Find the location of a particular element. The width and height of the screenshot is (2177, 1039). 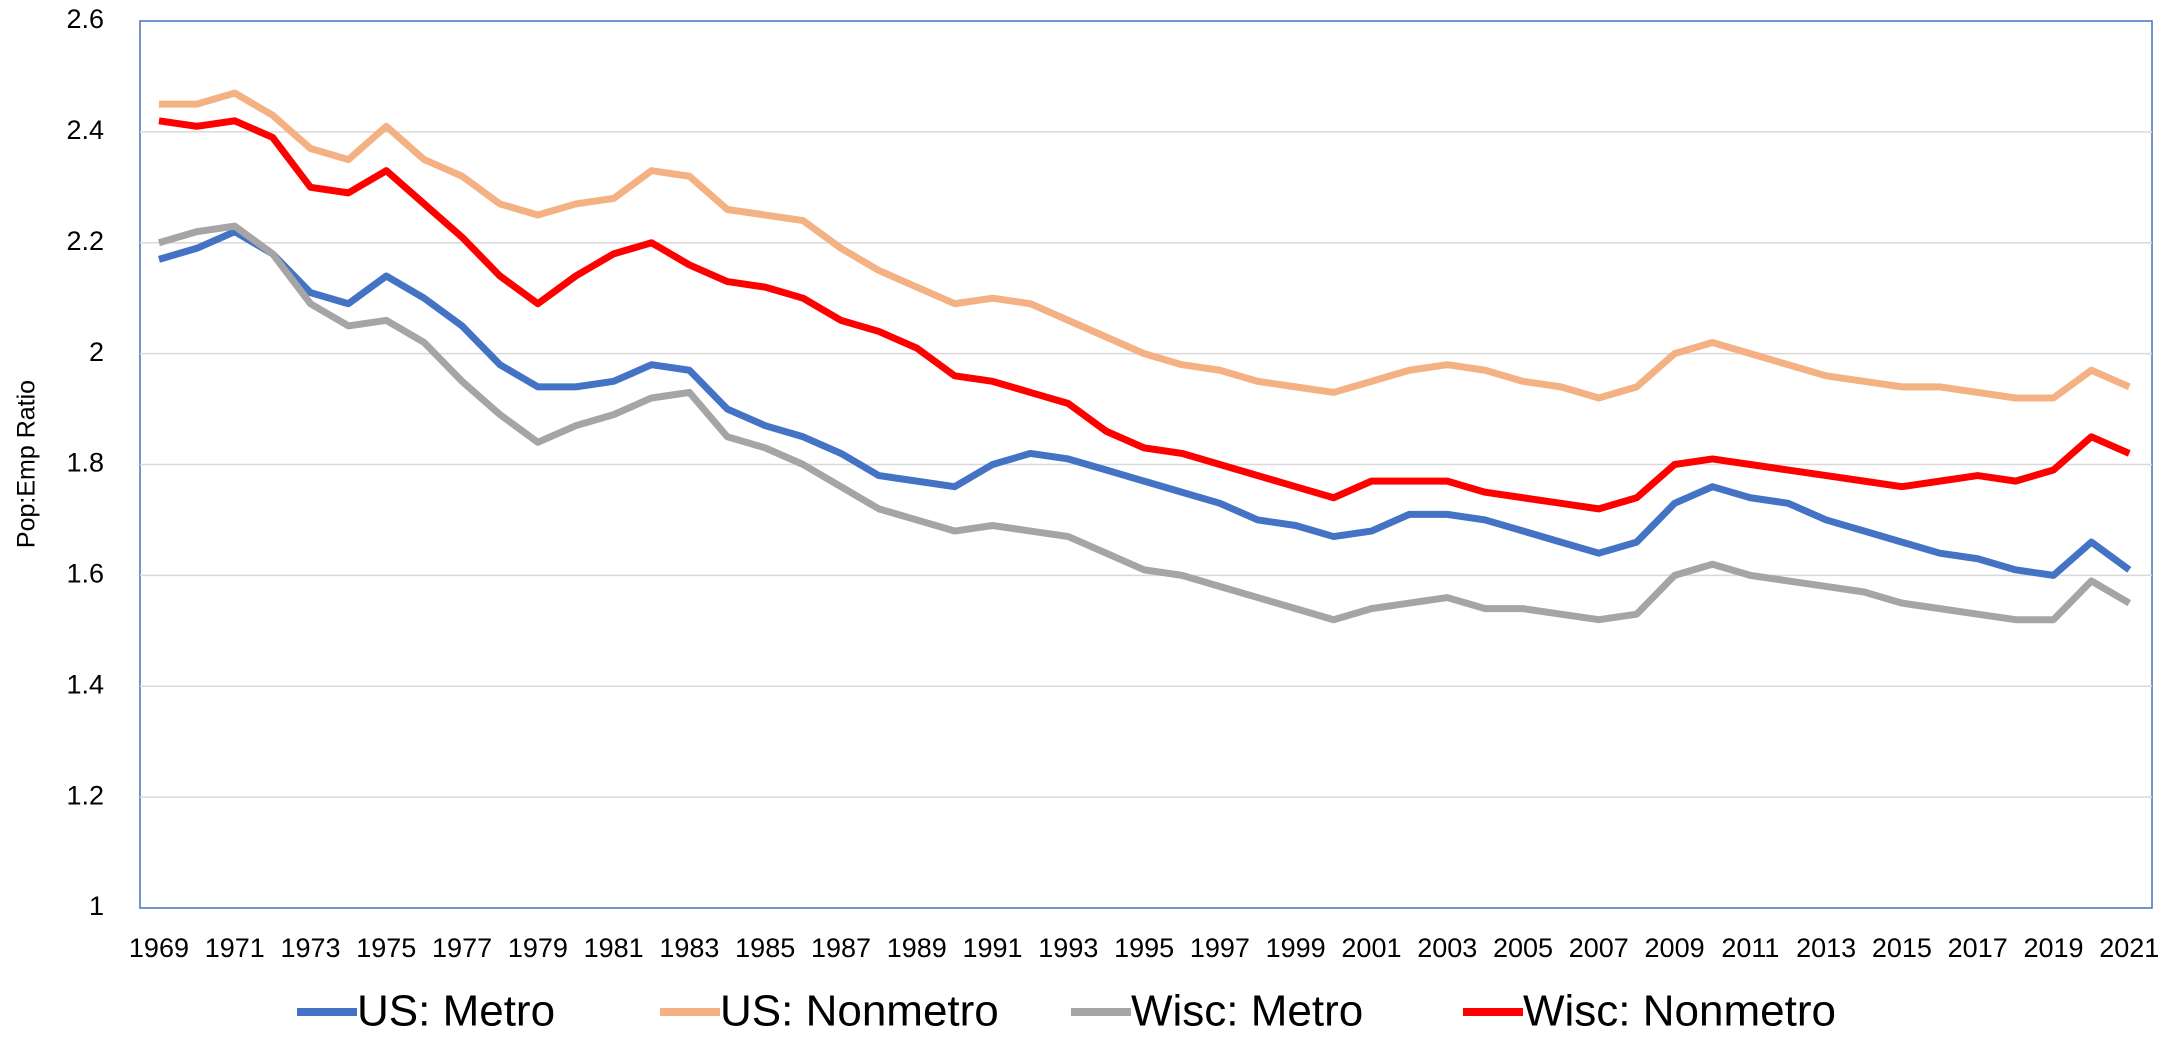

x-tick-label: 2003 is located at coordinates (1447, 948).